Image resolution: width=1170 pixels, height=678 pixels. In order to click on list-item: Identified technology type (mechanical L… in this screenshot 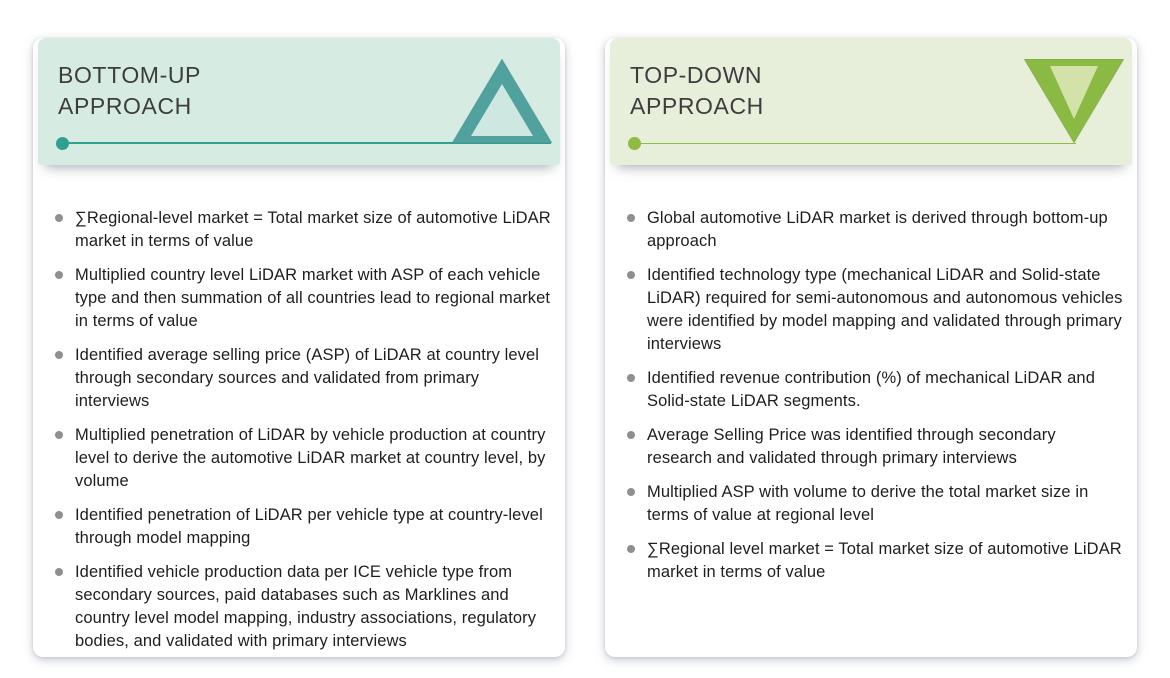, I will do `click(875, 310)`.